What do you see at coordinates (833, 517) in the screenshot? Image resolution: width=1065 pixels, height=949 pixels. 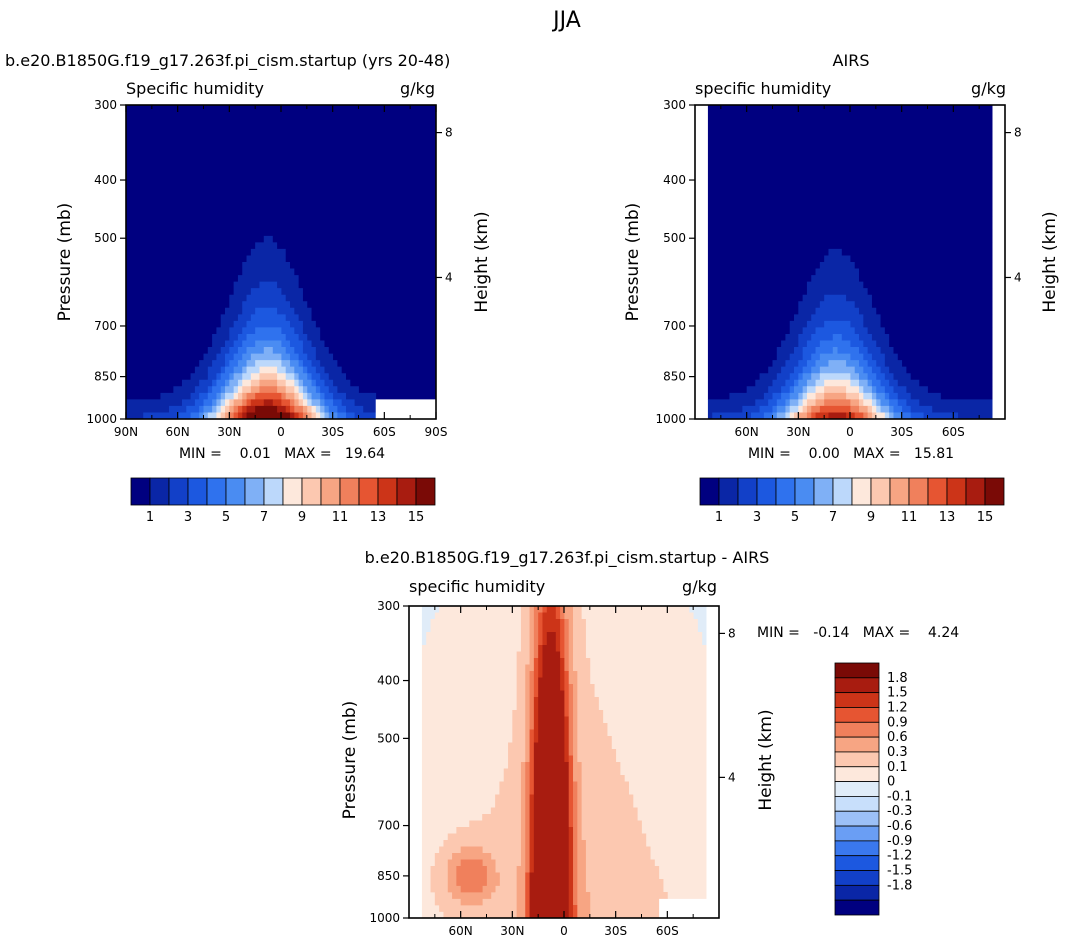 I see `colorbar-label: 7` at bounding box center [833, 517].